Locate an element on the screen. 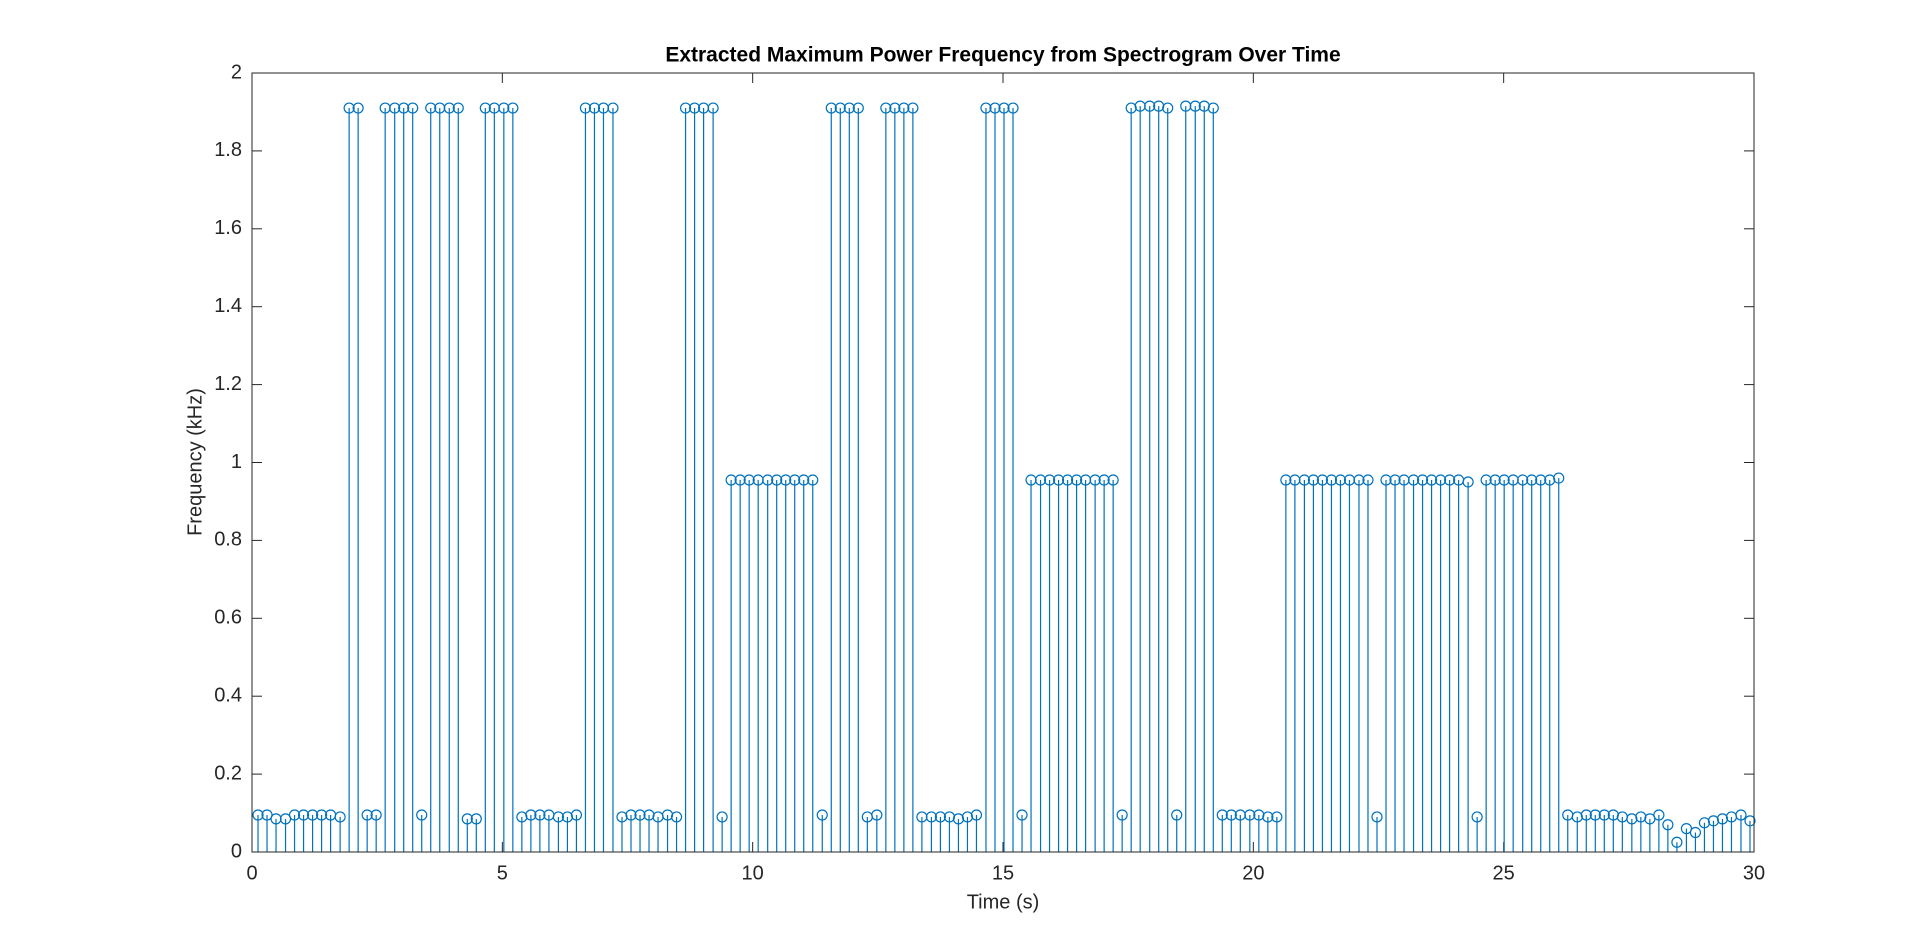  y-tick-label: 0.6 is located at coordinates (228, 618).